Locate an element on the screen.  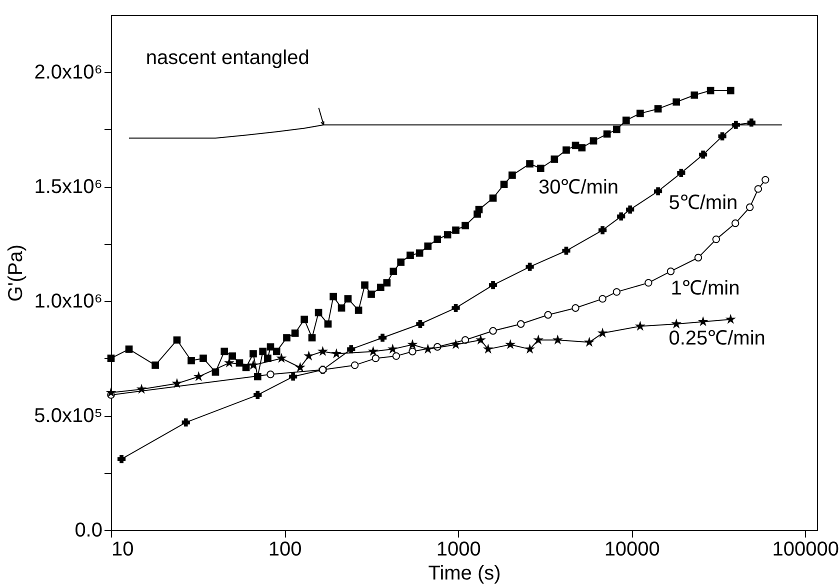
series-label: 5℃/min is located at coordinates (703, 203).